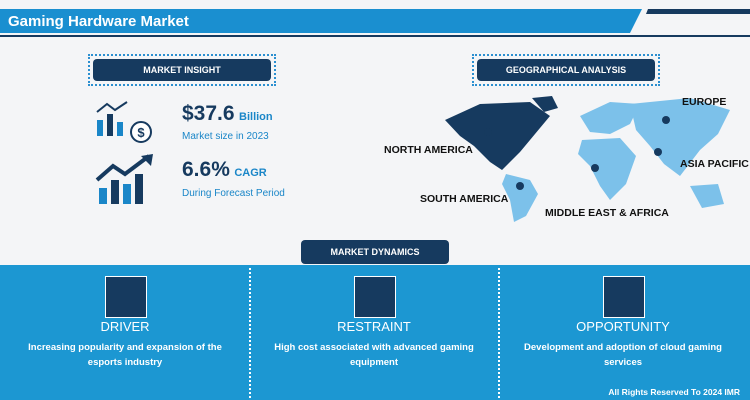 This screenshot has width=750, height=400. Describe the element at coordinates (375, 297) in the screenshot. I see `restraint-icon` at that location.